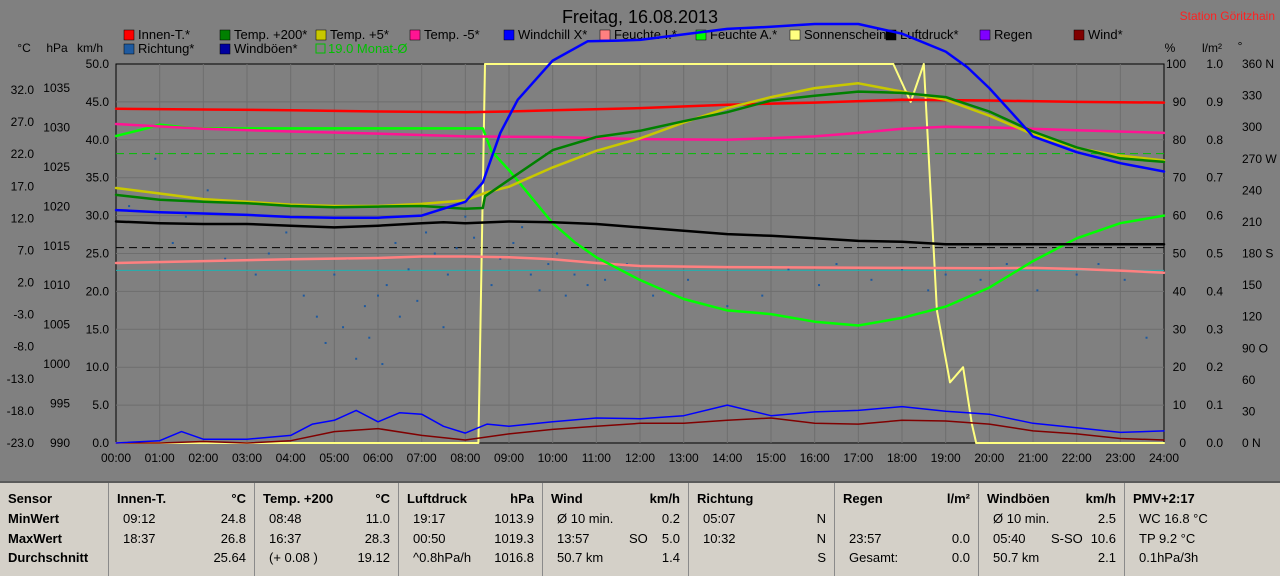 This screenshot has height=576, width=1280. Describe the element at coordinates (1167, 538) in the screenshot. I see `stats-label: TP 9.2 °C` at that location.